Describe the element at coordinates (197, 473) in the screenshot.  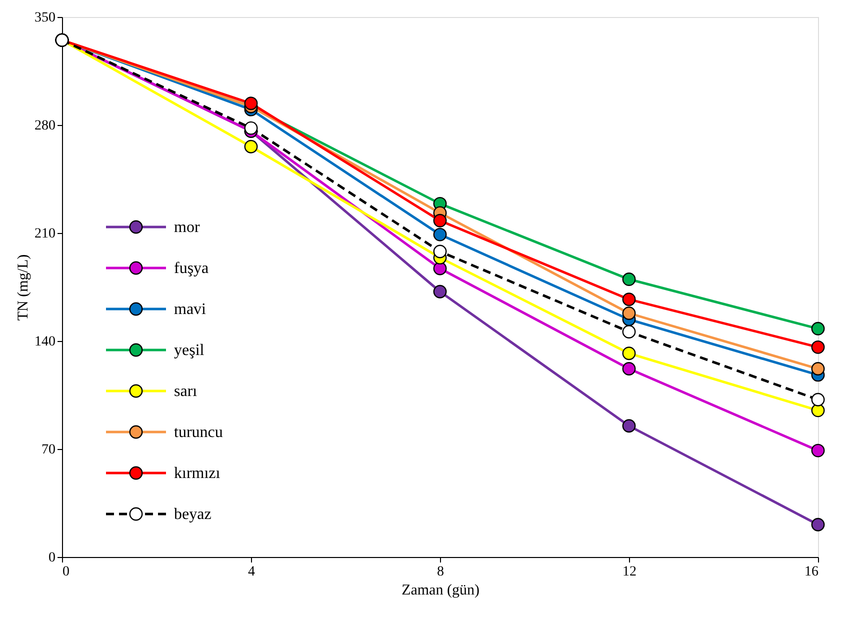
I see `legend-label: kırmızı` at that location.